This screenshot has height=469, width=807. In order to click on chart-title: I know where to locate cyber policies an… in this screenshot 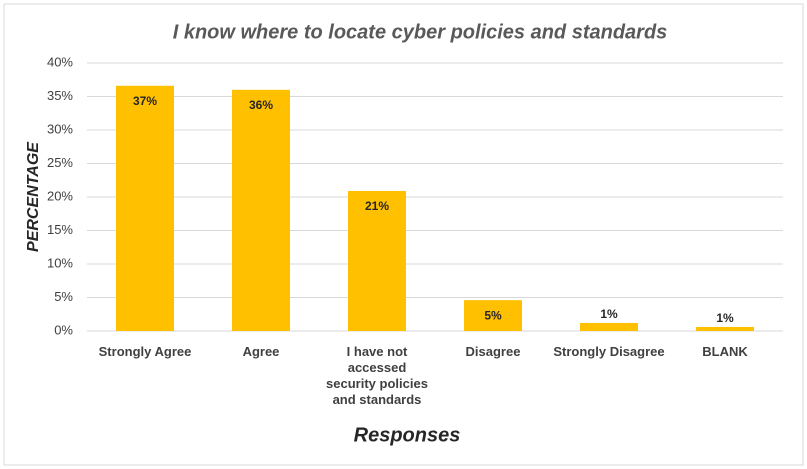, I will do `click(420, 32)`.